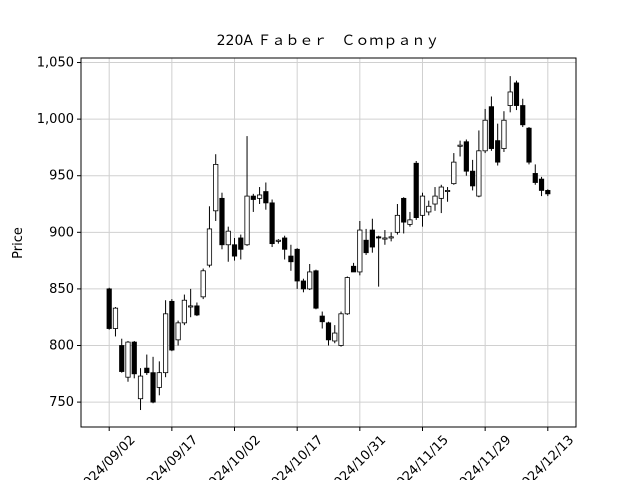  What do you see at coordinates (170, 456) in the screenshot?
I see `x-tick-label: 2024/09/17` at bounding box center [170, 456].